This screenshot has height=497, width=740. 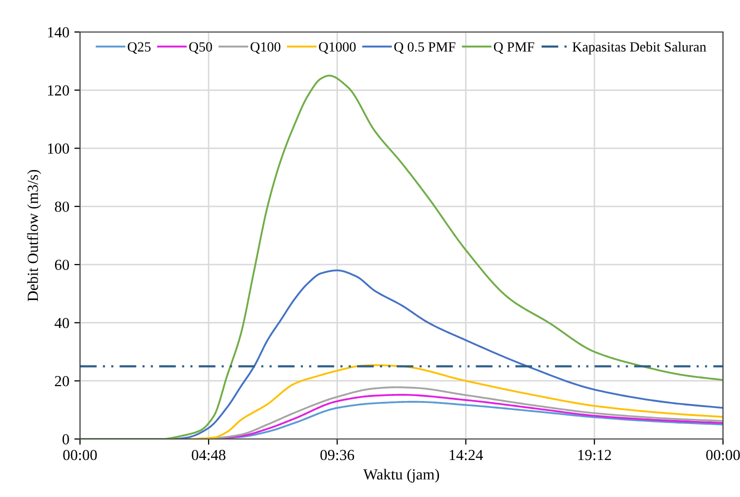 What do you see at coordinates (34, 236) in the screenshot?
I see `y-axis-title: Debit Outflow (m3/s)` at bounding box center [34, 236].